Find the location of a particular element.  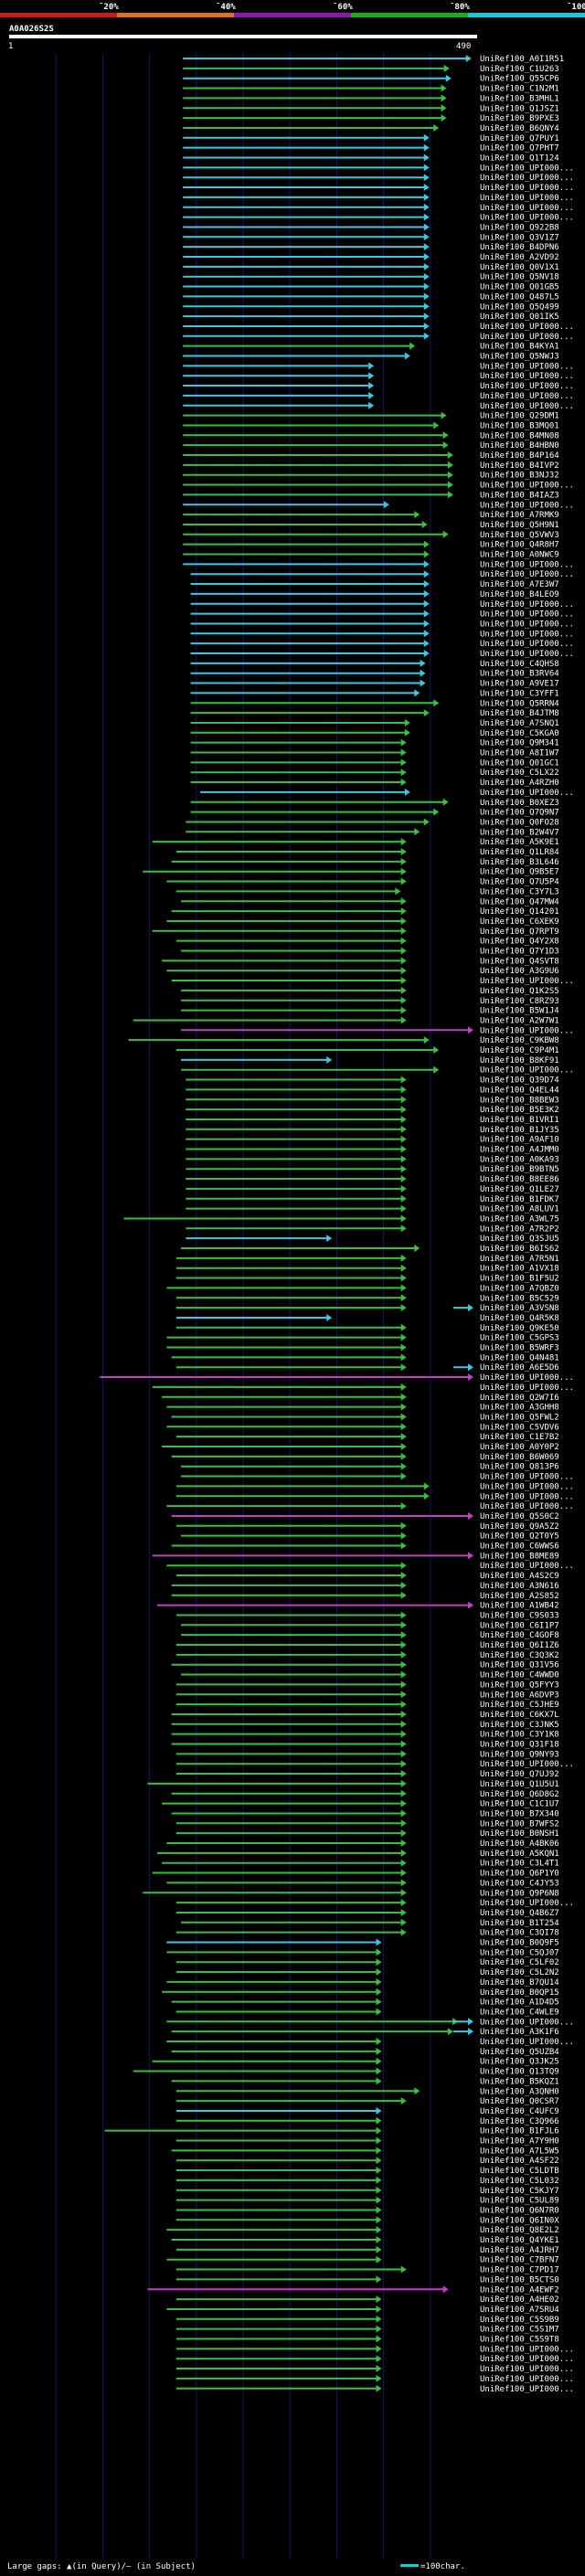

hit-label: UniRef100_Q7PUY1 is located at coordinates (519, 138).